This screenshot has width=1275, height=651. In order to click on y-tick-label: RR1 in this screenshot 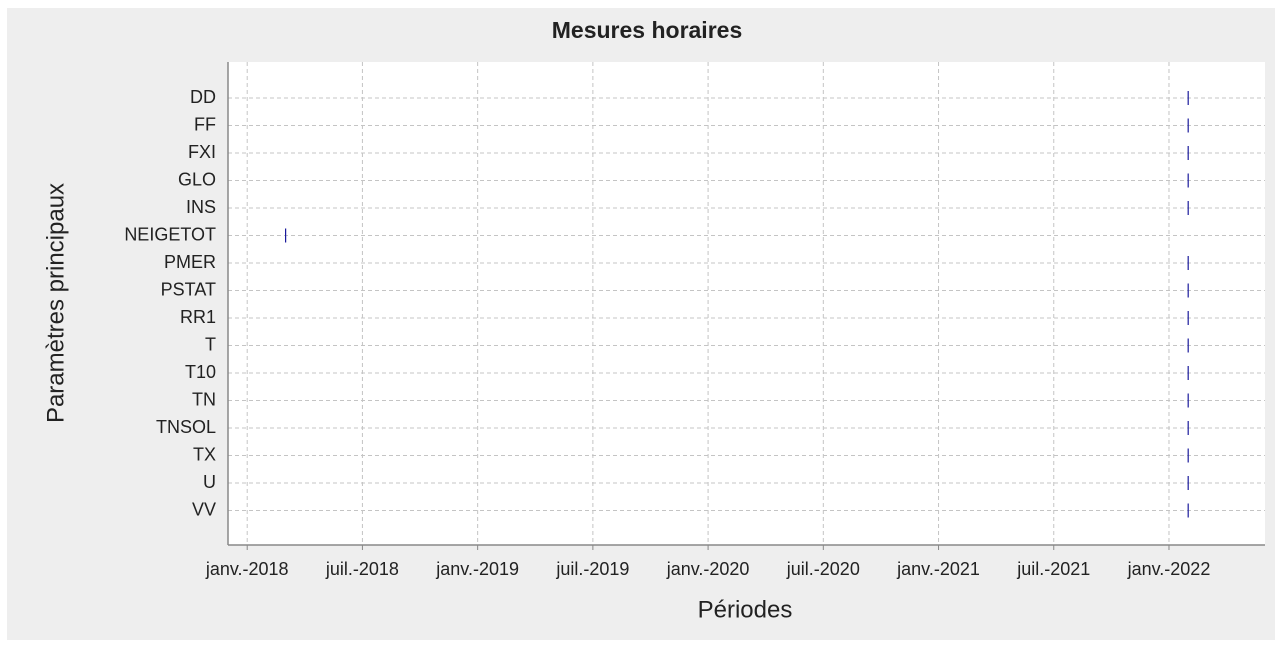, I will do `click(198, 317)`.